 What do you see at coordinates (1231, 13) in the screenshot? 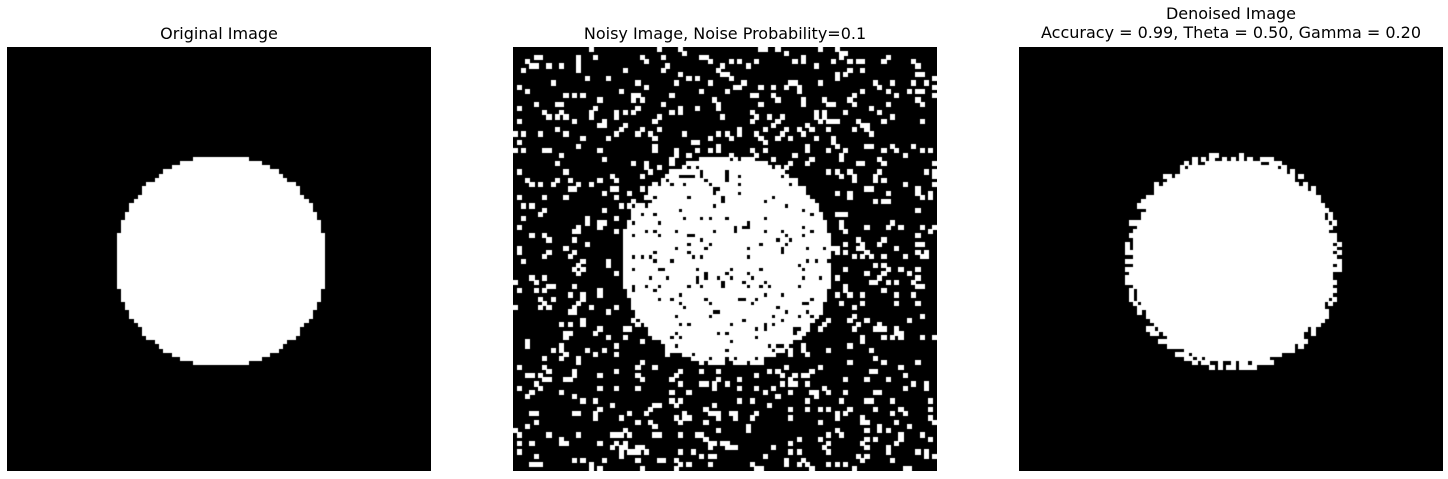
I see `panel-title-denoised-line-1: Denoised Image` at bounding box center [1231, 13].